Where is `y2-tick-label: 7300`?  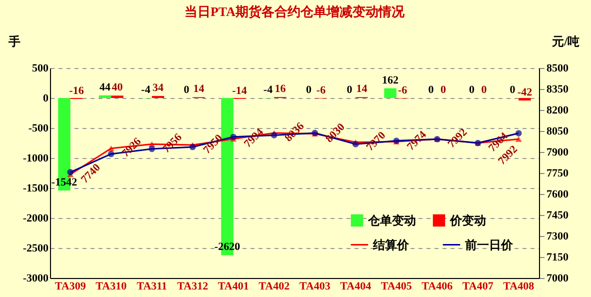
y2-tick-label: 7300 is located at coordinates (557, 236).